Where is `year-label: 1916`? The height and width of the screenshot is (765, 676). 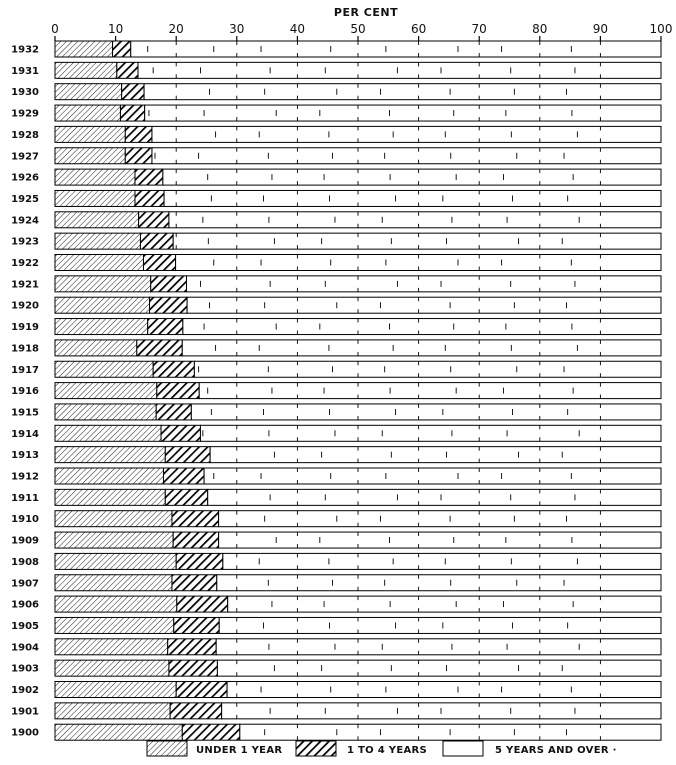
year-label: 1916 is located at coordinates (25, 391).